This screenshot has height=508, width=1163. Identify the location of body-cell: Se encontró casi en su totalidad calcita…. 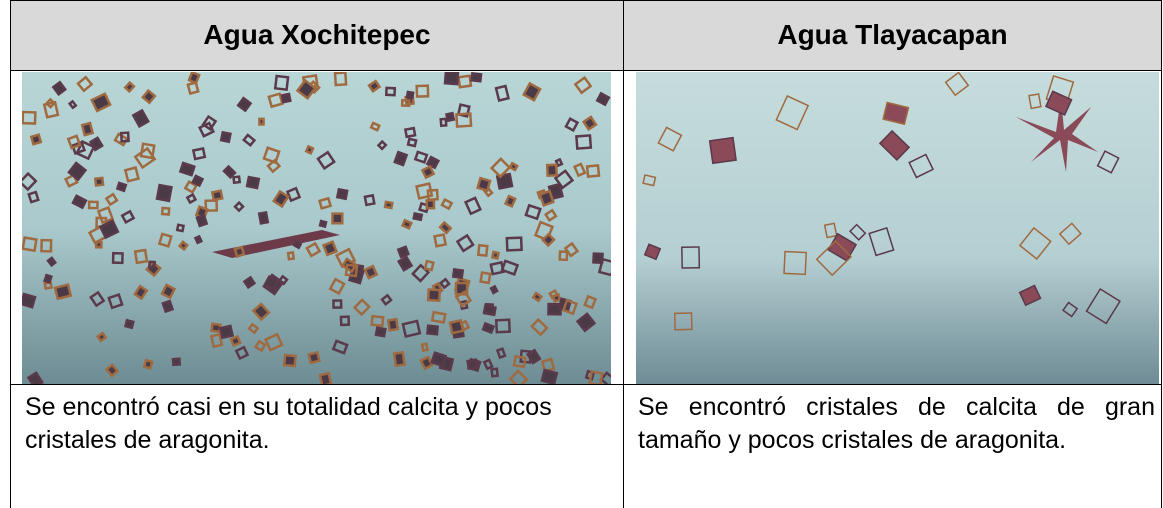
(288, 423).